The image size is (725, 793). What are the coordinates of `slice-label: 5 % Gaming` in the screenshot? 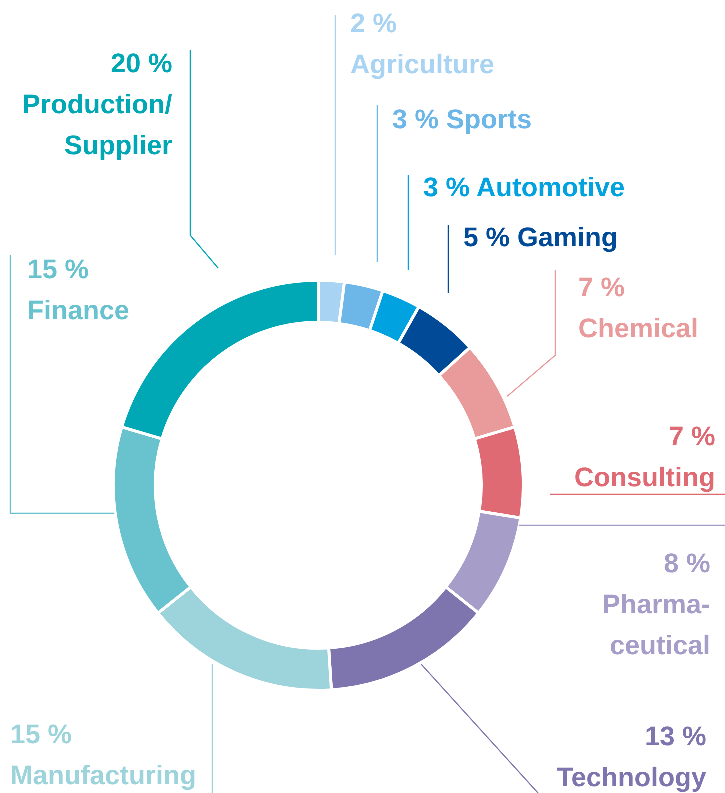 It's located at (541, 237).